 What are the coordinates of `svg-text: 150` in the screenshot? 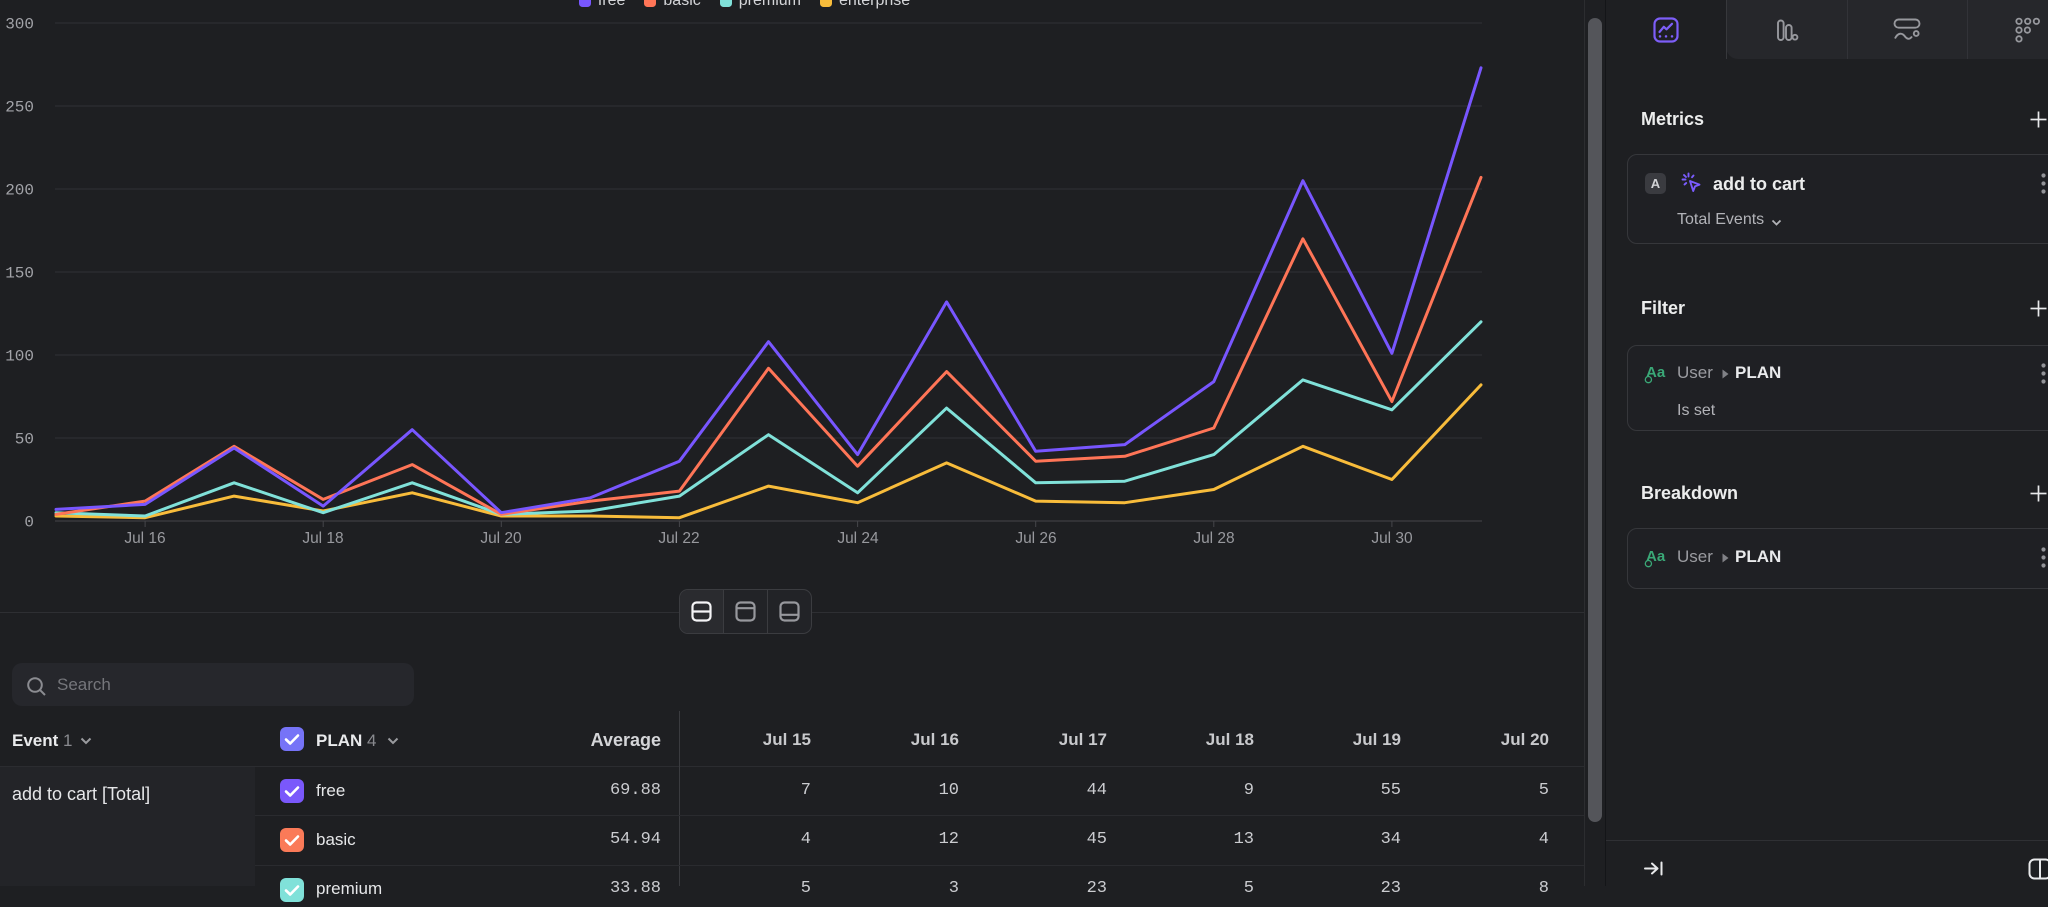 It's located at (19, 274).